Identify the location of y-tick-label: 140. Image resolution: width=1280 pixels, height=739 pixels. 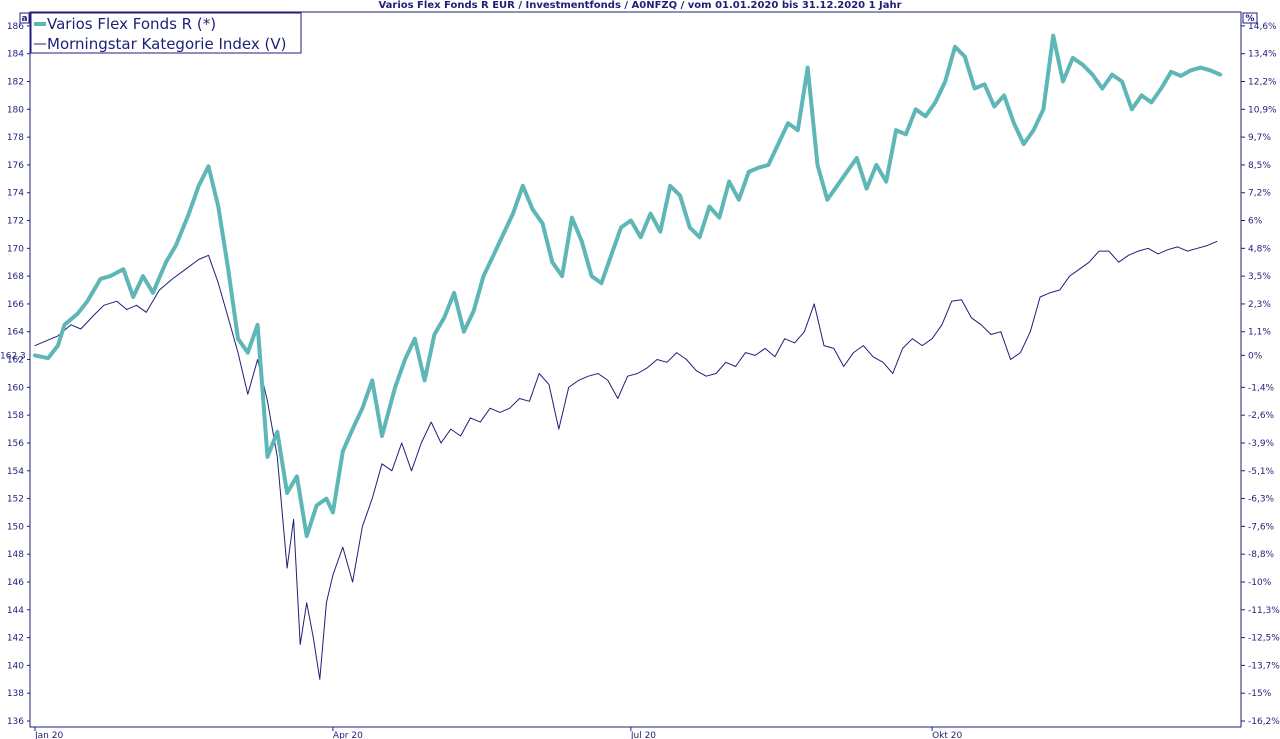
(15, 666).